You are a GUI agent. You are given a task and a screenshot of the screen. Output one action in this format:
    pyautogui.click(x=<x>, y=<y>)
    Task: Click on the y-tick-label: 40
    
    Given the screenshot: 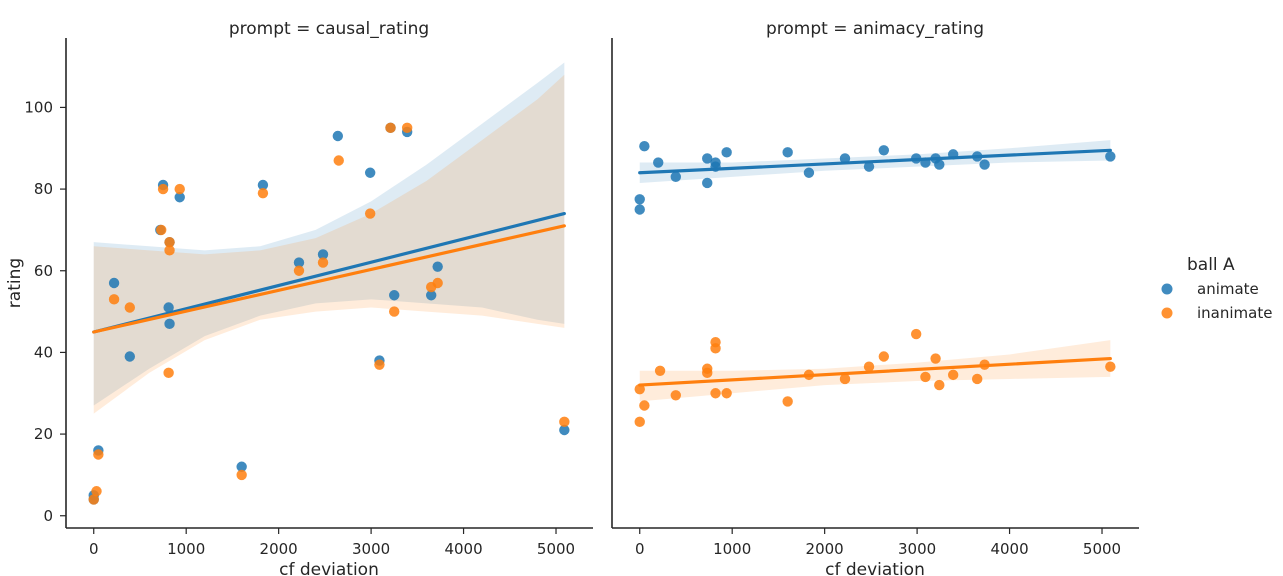 What is the action you would take?
    pyautogui.click(x=43, y=352)
    